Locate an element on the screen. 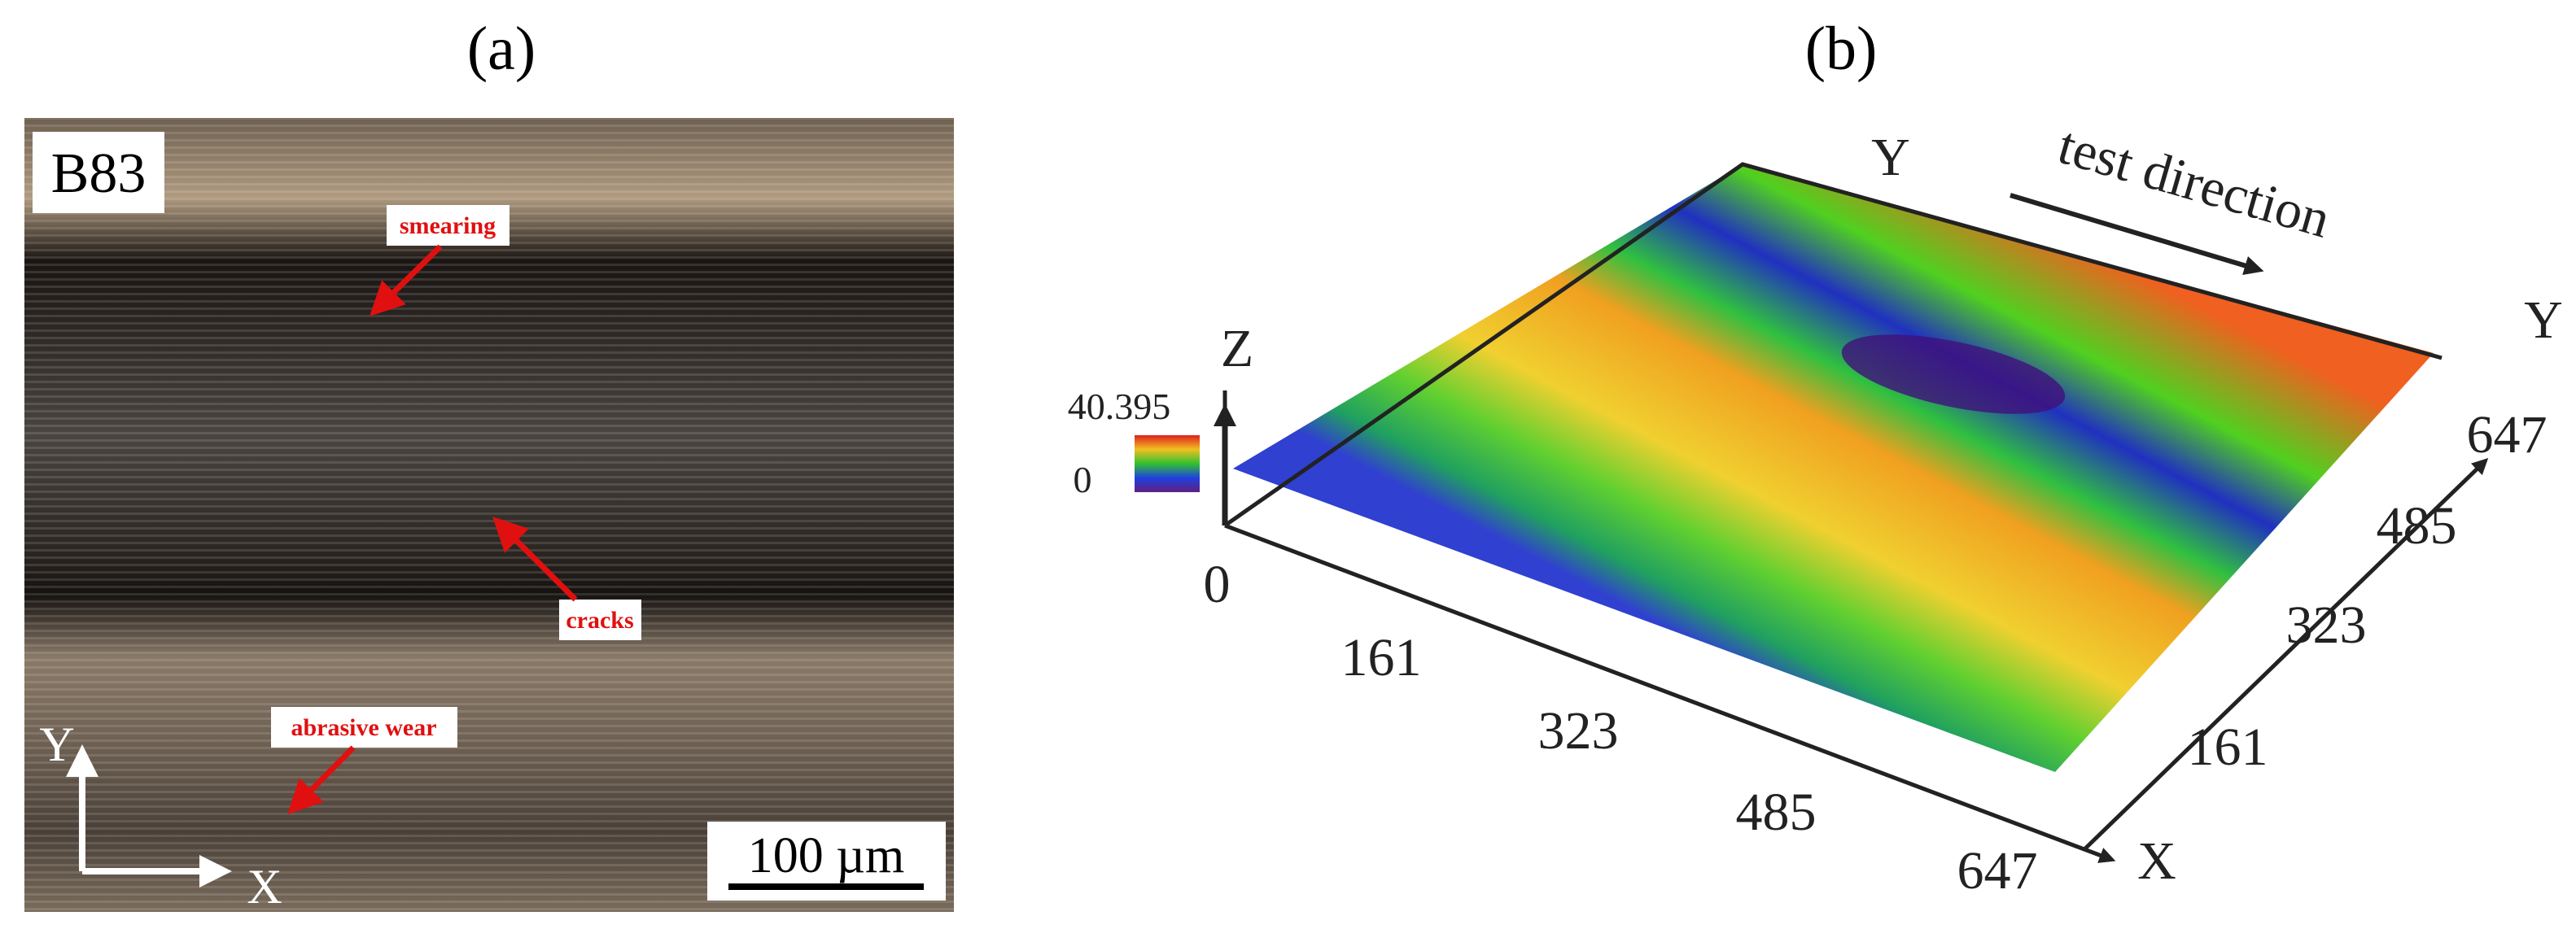  colorbar-label: 40.395 is located at coordinates (1119, 406).